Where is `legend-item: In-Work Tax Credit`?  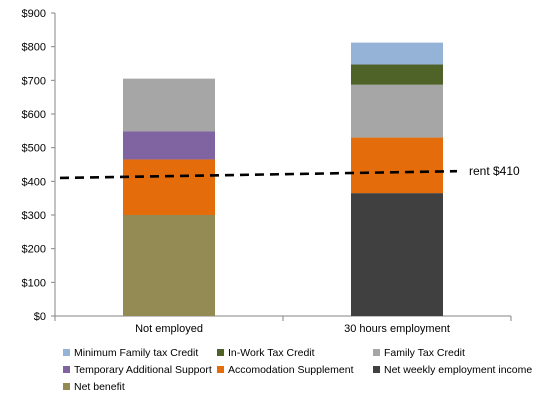 legend-item: In-Work Tax Credit is located at coordinates (266, 353).